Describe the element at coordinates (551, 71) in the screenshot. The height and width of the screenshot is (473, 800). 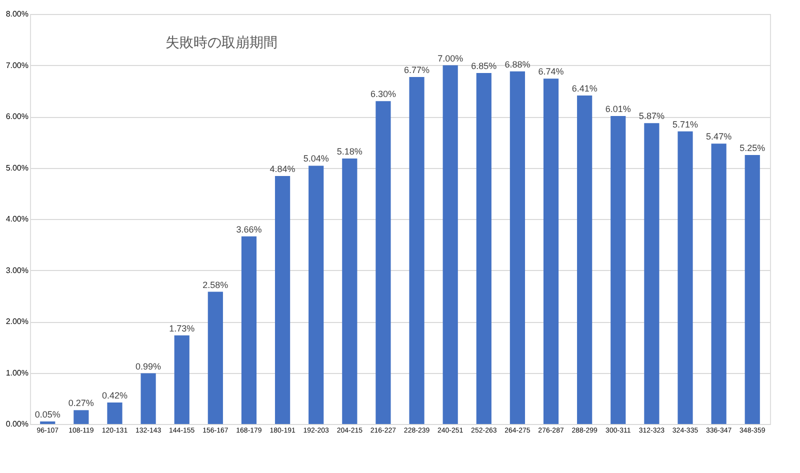
I see `data-label: 6.74%` at that location.